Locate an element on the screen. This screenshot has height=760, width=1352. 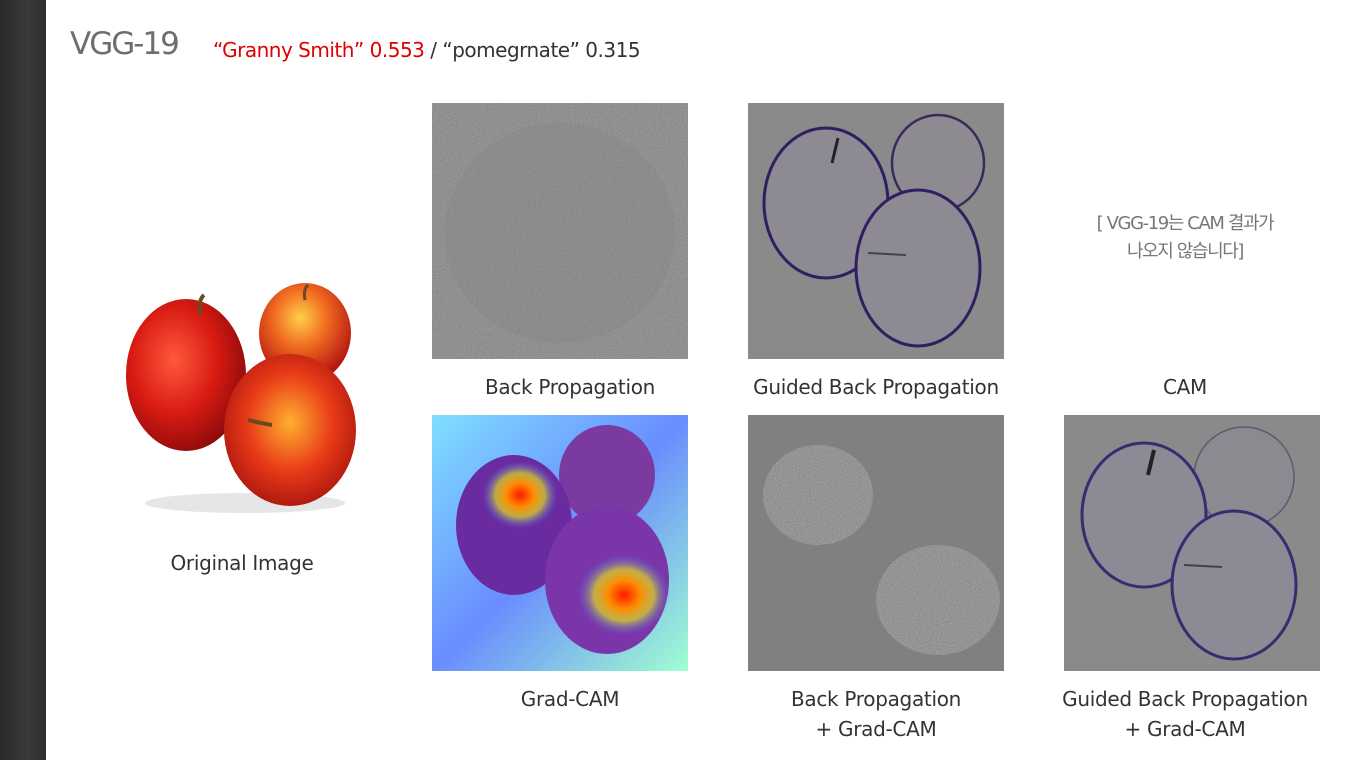
caption-bp-gc-line-2: + Grad-CAM is located at coordinates (876, 729).